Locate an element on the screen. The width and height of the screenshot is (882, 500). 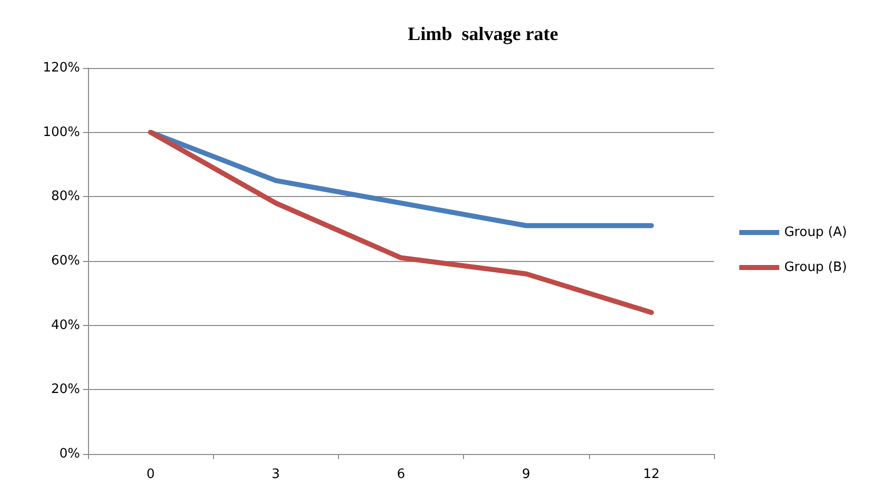
chart-title: Limb salvage rate is located at coordinates (483, 34).